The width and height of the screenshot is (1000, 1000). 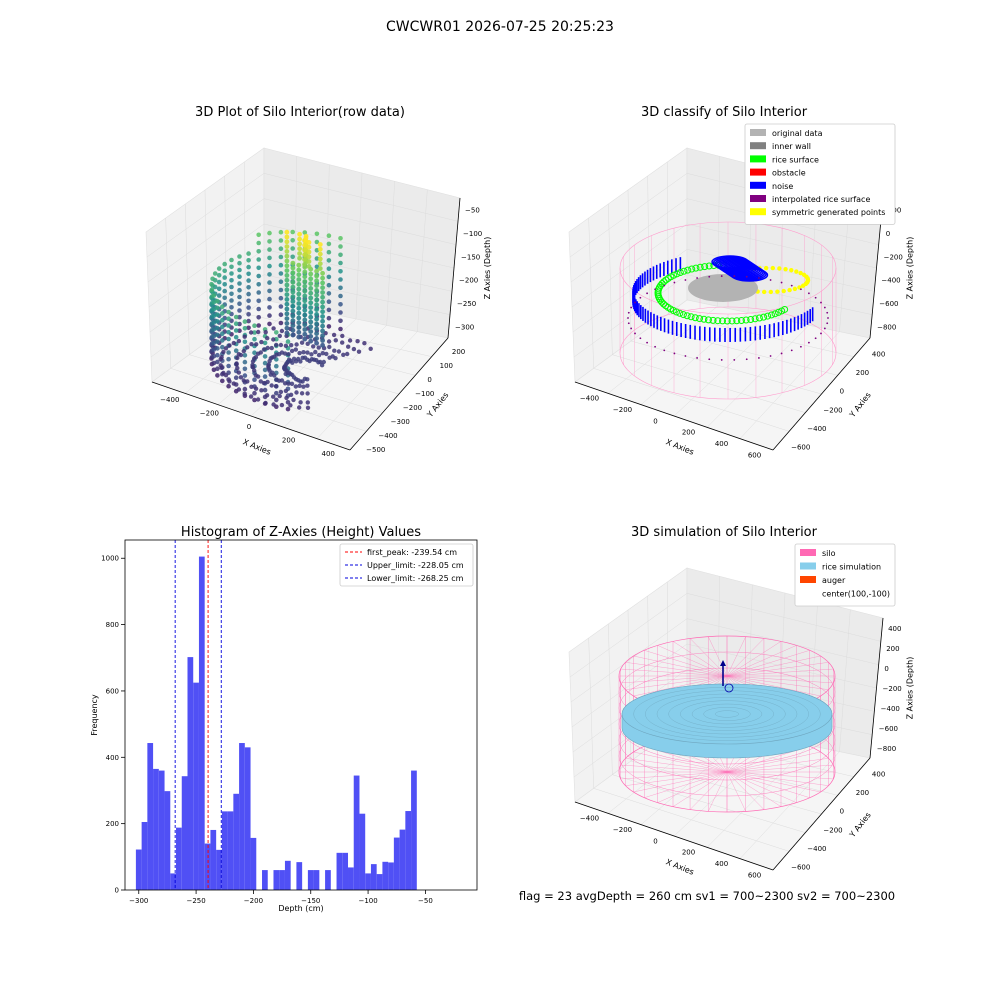 I want to click on x-axis-title: X Axies, so click(x=256, y=446).